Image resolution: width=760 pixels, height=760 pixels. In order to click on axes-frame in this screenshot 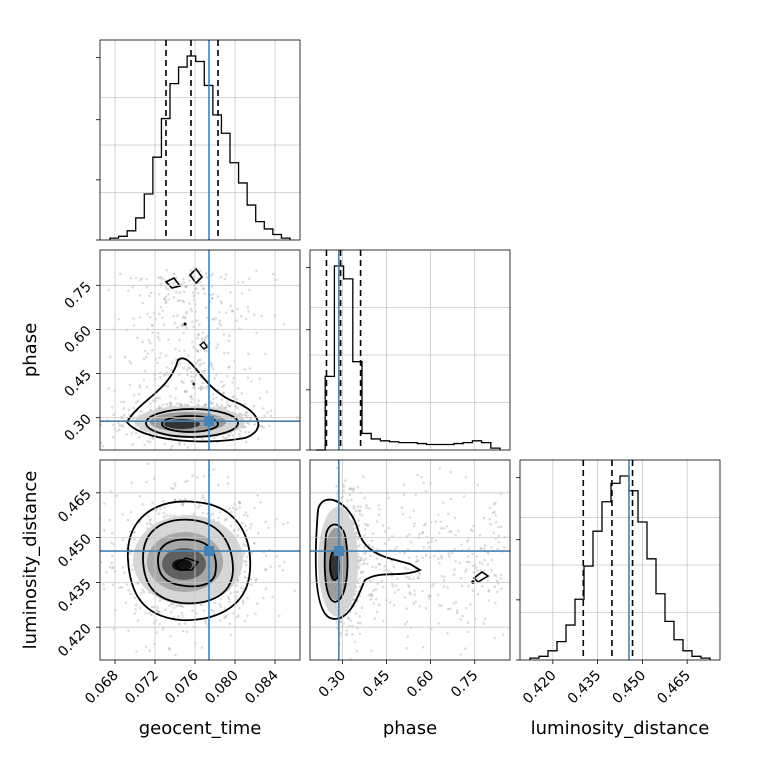, I will do `click(410, 350)`.